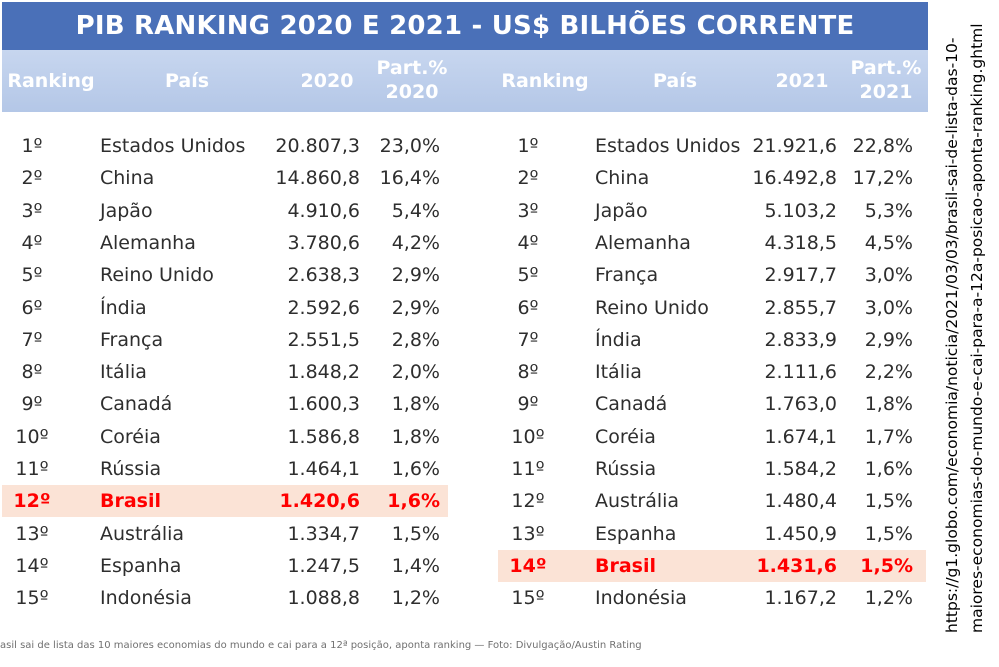  Describe the element at coordinates (712, 565) in the screenshot. I see `table-row: 14º Brasil 1.431,6 1,5%` at that location.